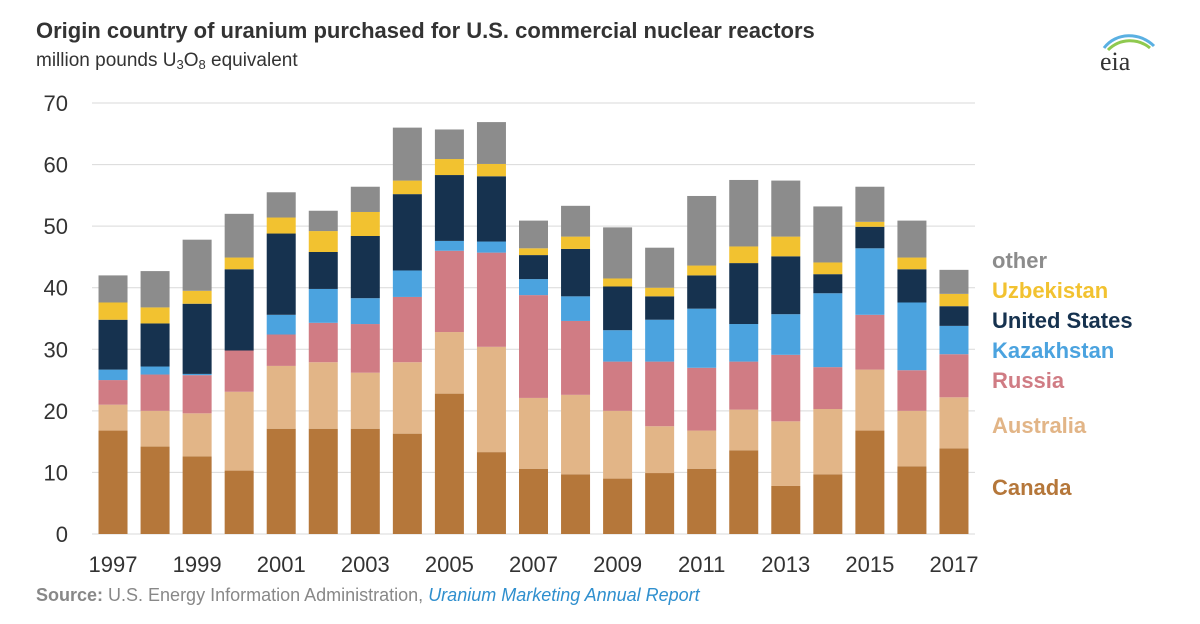  I want to click on bar-kazakhstan-2007, so click(533, 287).